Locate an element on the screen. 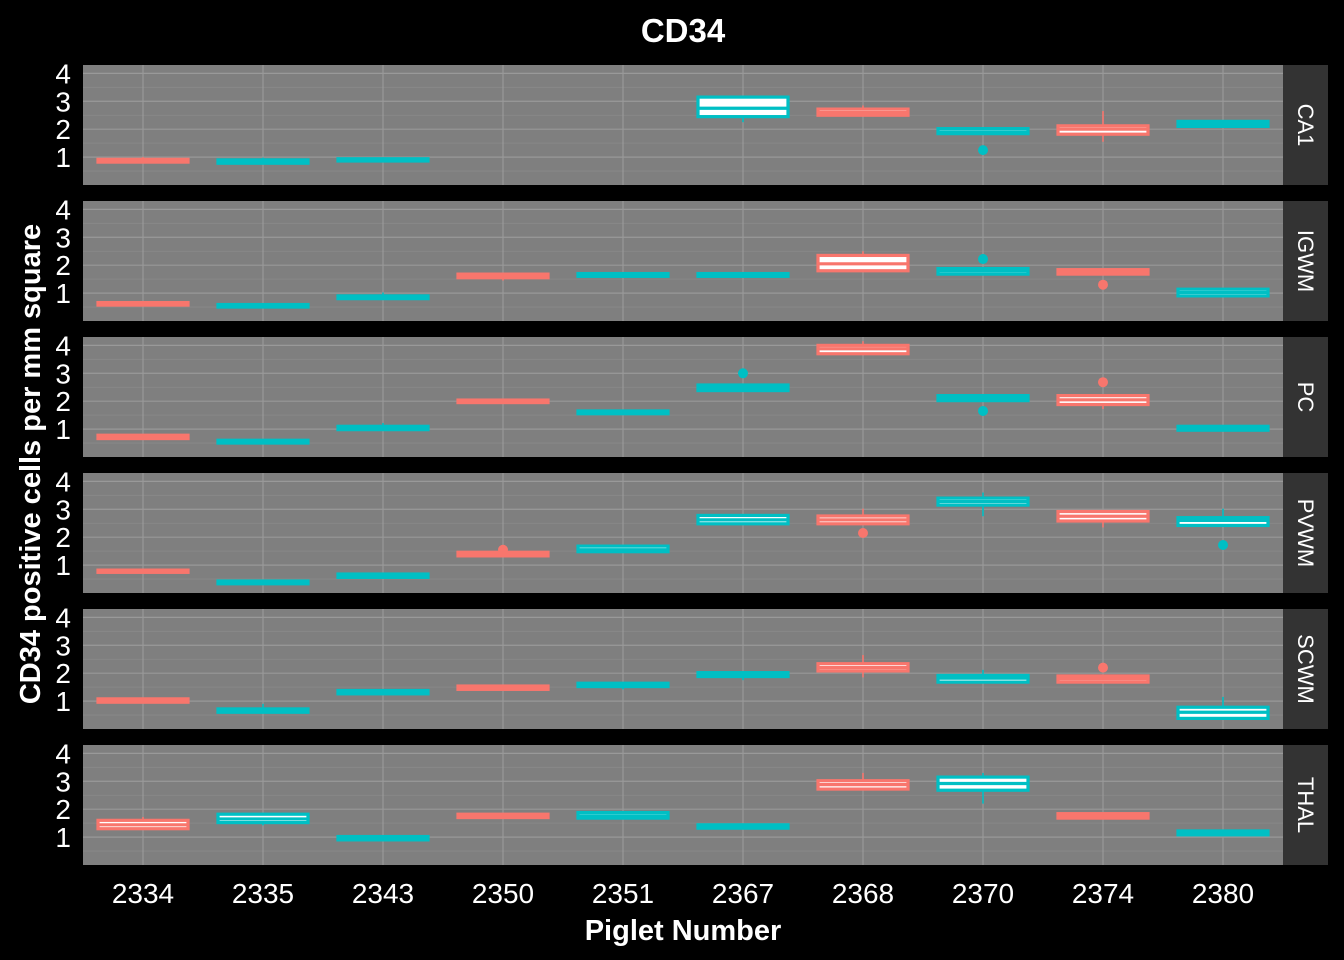 The image size is (1344, 960). strip-label: PVWM is located at coordinates (1305, 533).